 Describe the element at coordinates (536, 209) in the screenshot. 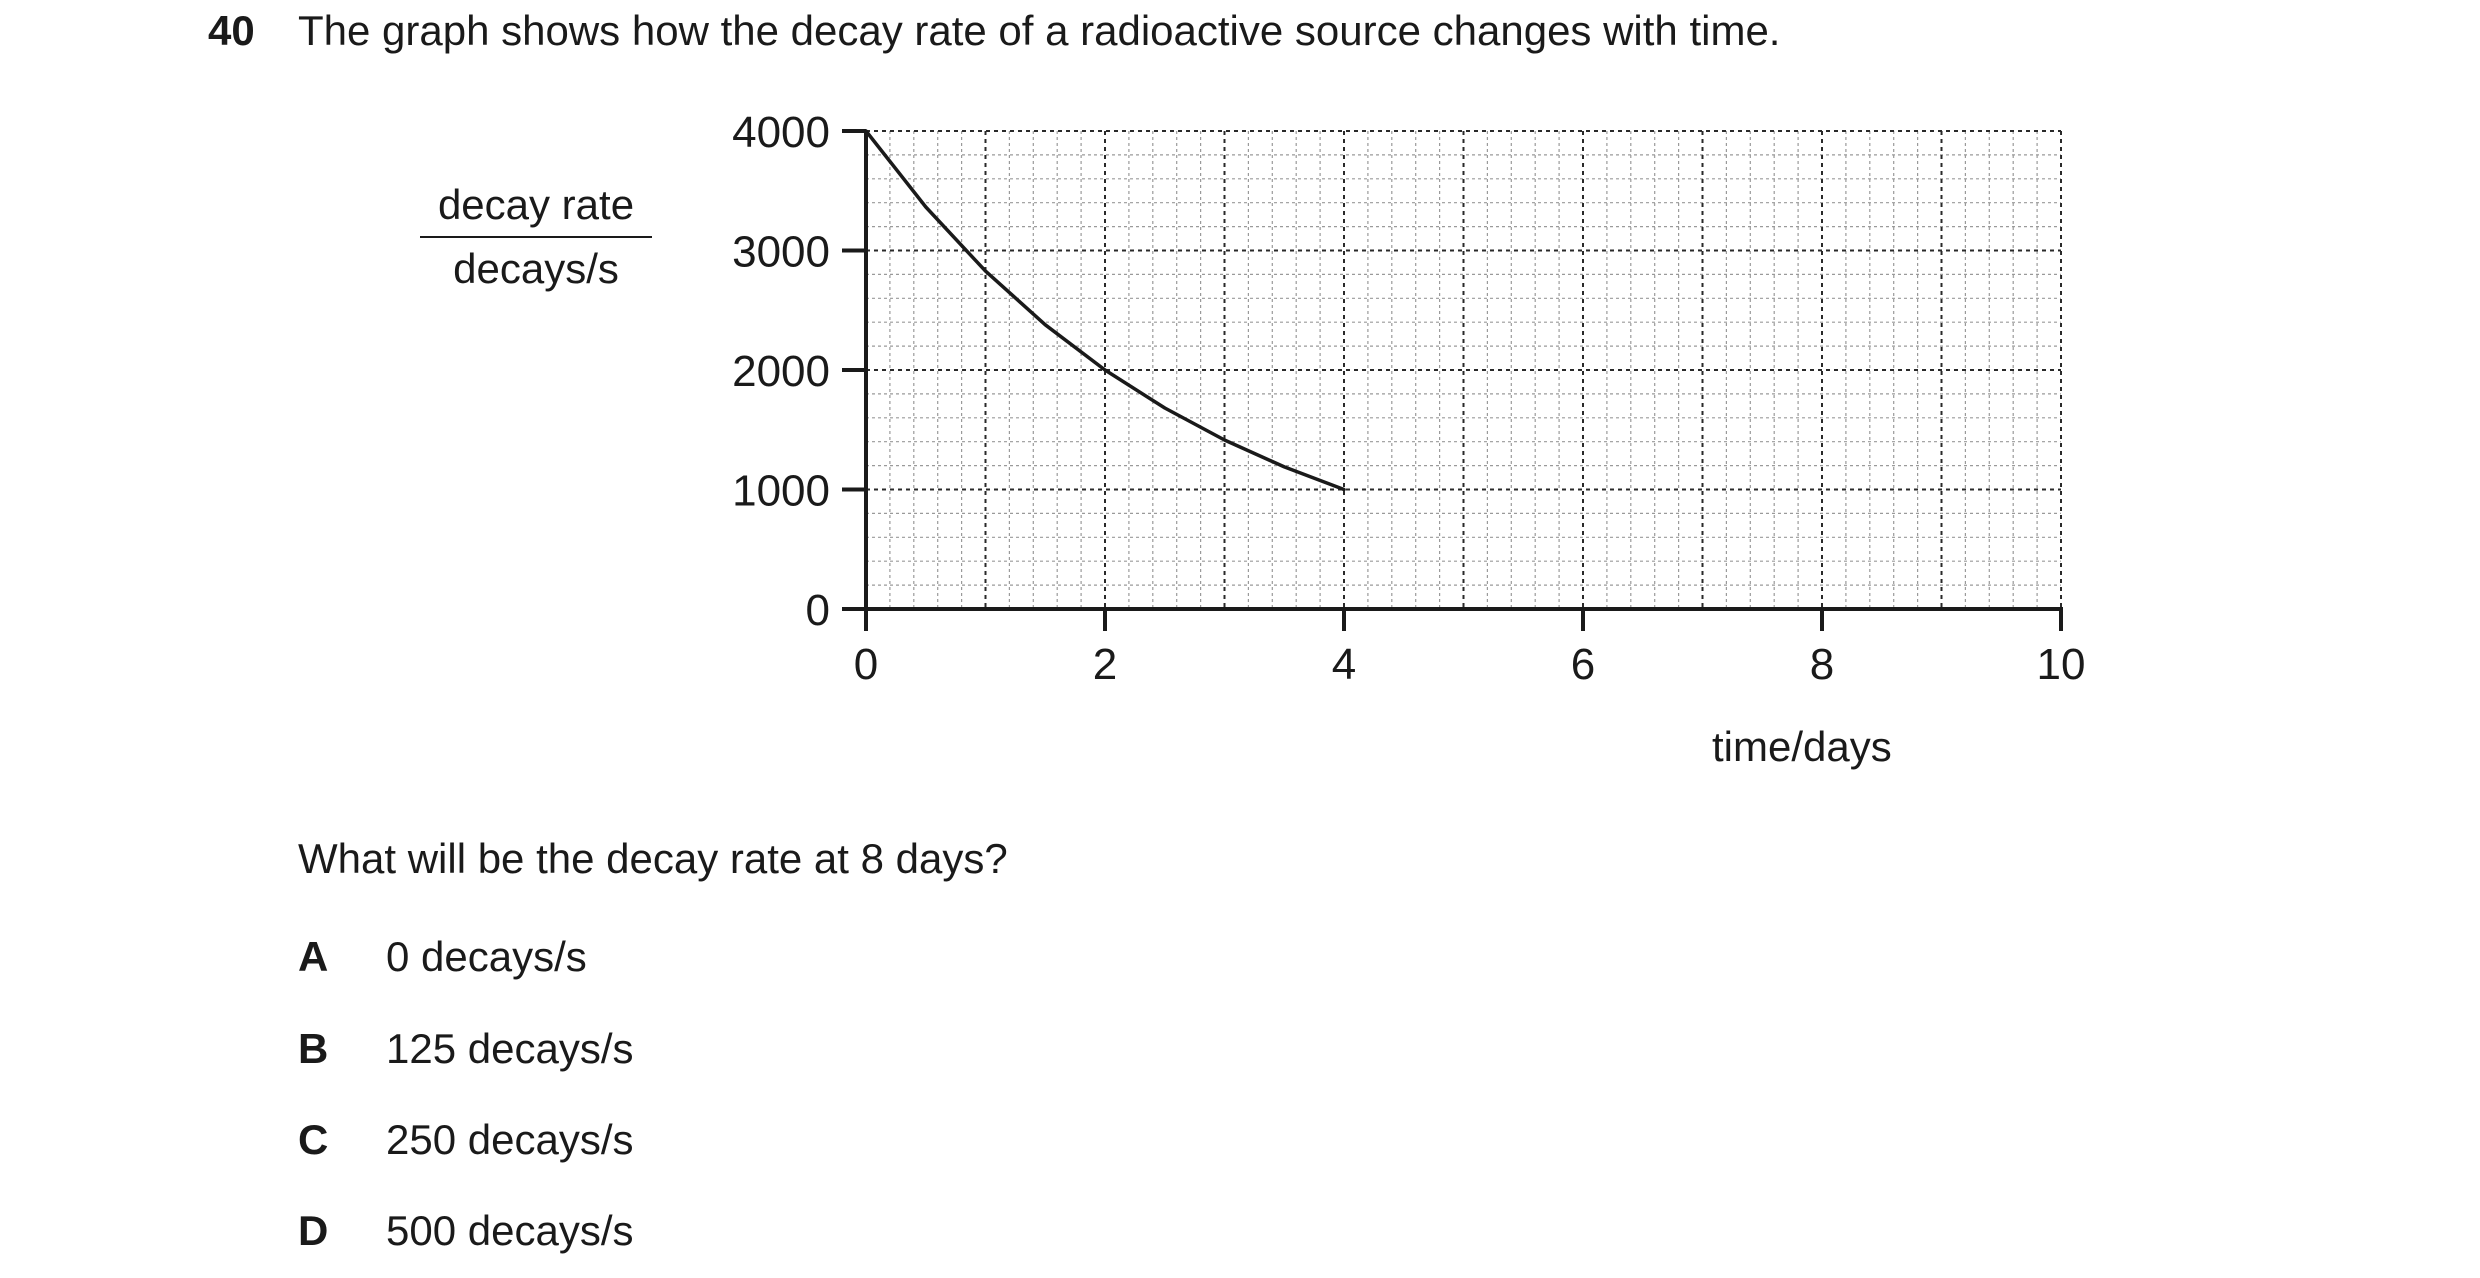

I see `y-axis-label-quantity: decay rate` at that location.